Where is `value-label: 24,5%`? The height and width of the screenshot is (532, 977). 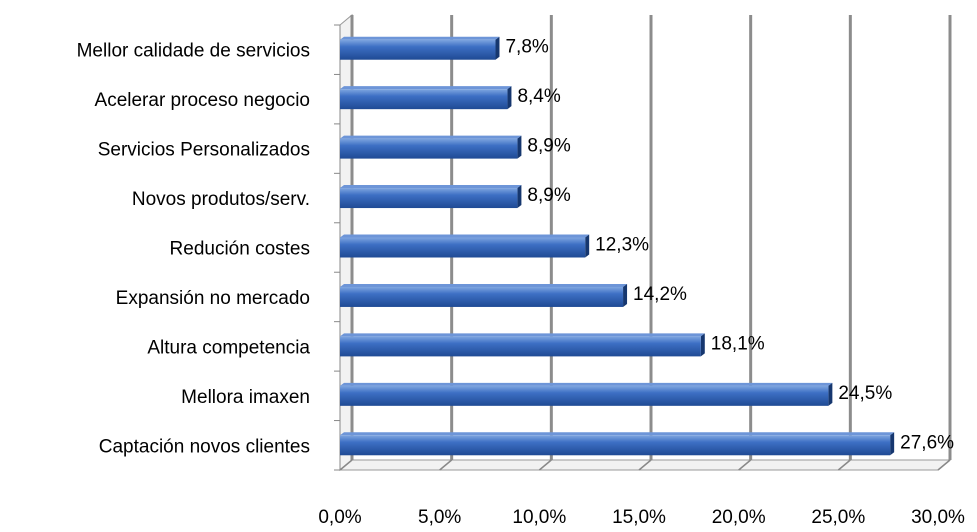 value-label: 24,5% is located at coordinates (865, 393).